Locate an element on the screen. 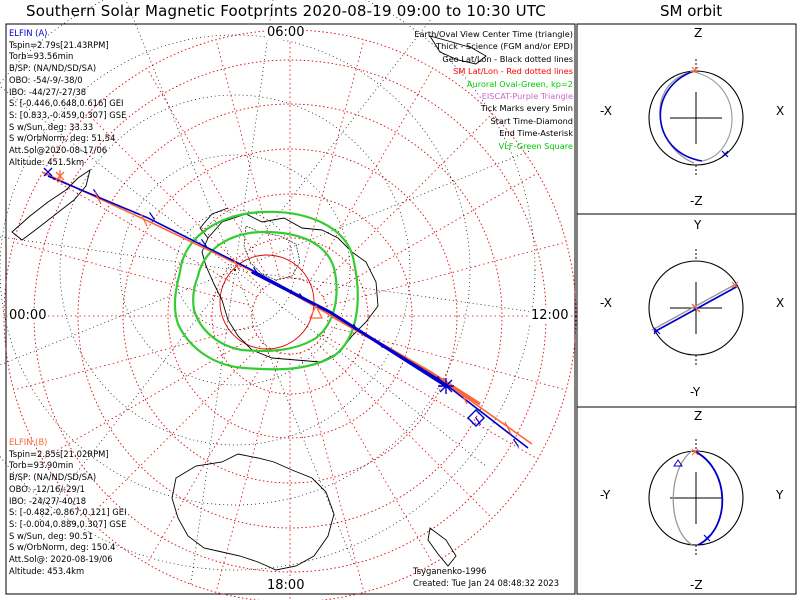 The width and height of the screenshot is (800, 600). legend-line: SM Lat/Lon - Red dotted lines is located at coordinates (513, 71).